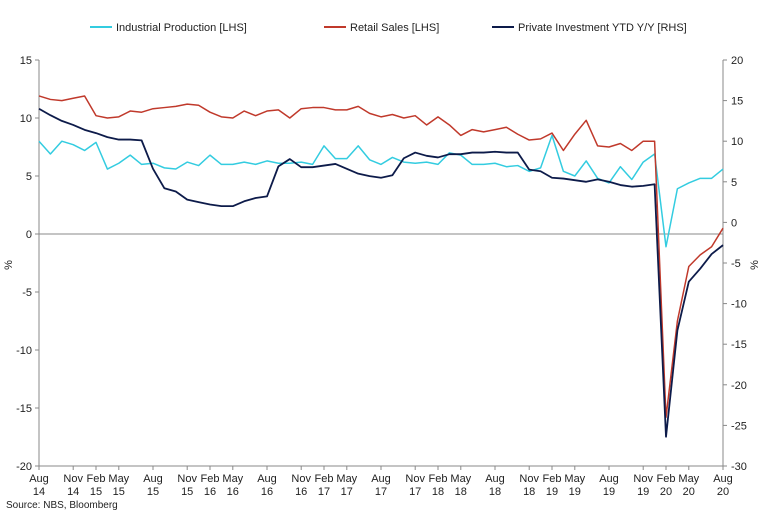 The image size is (770, 518). What do you see at coordinates (29, 177) in the screenshot?
I see `left-tick-label: 5` at bounding box center [29, 177].